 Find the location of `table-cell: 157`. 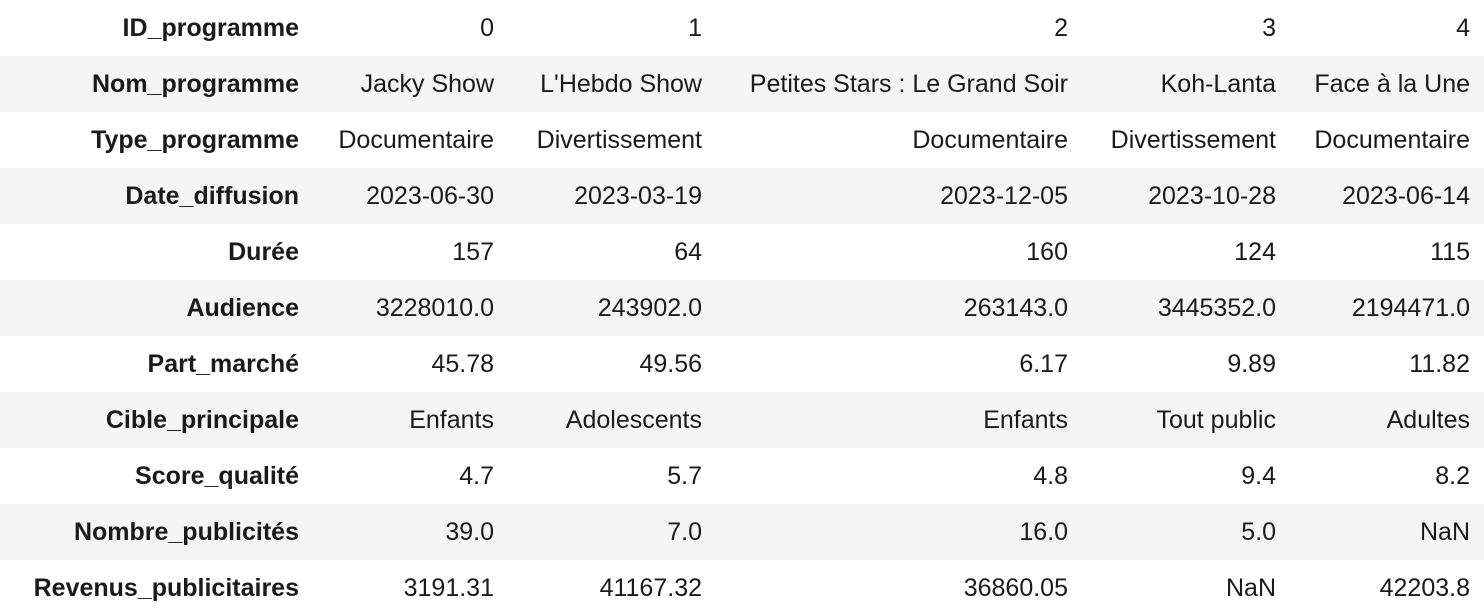

table-cell: 157 is located at coordinates (473, 251).